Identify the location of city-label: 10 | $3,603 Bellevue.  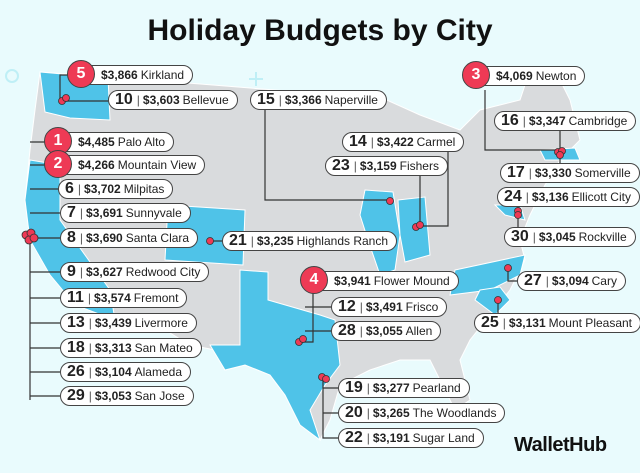
(173, 100).